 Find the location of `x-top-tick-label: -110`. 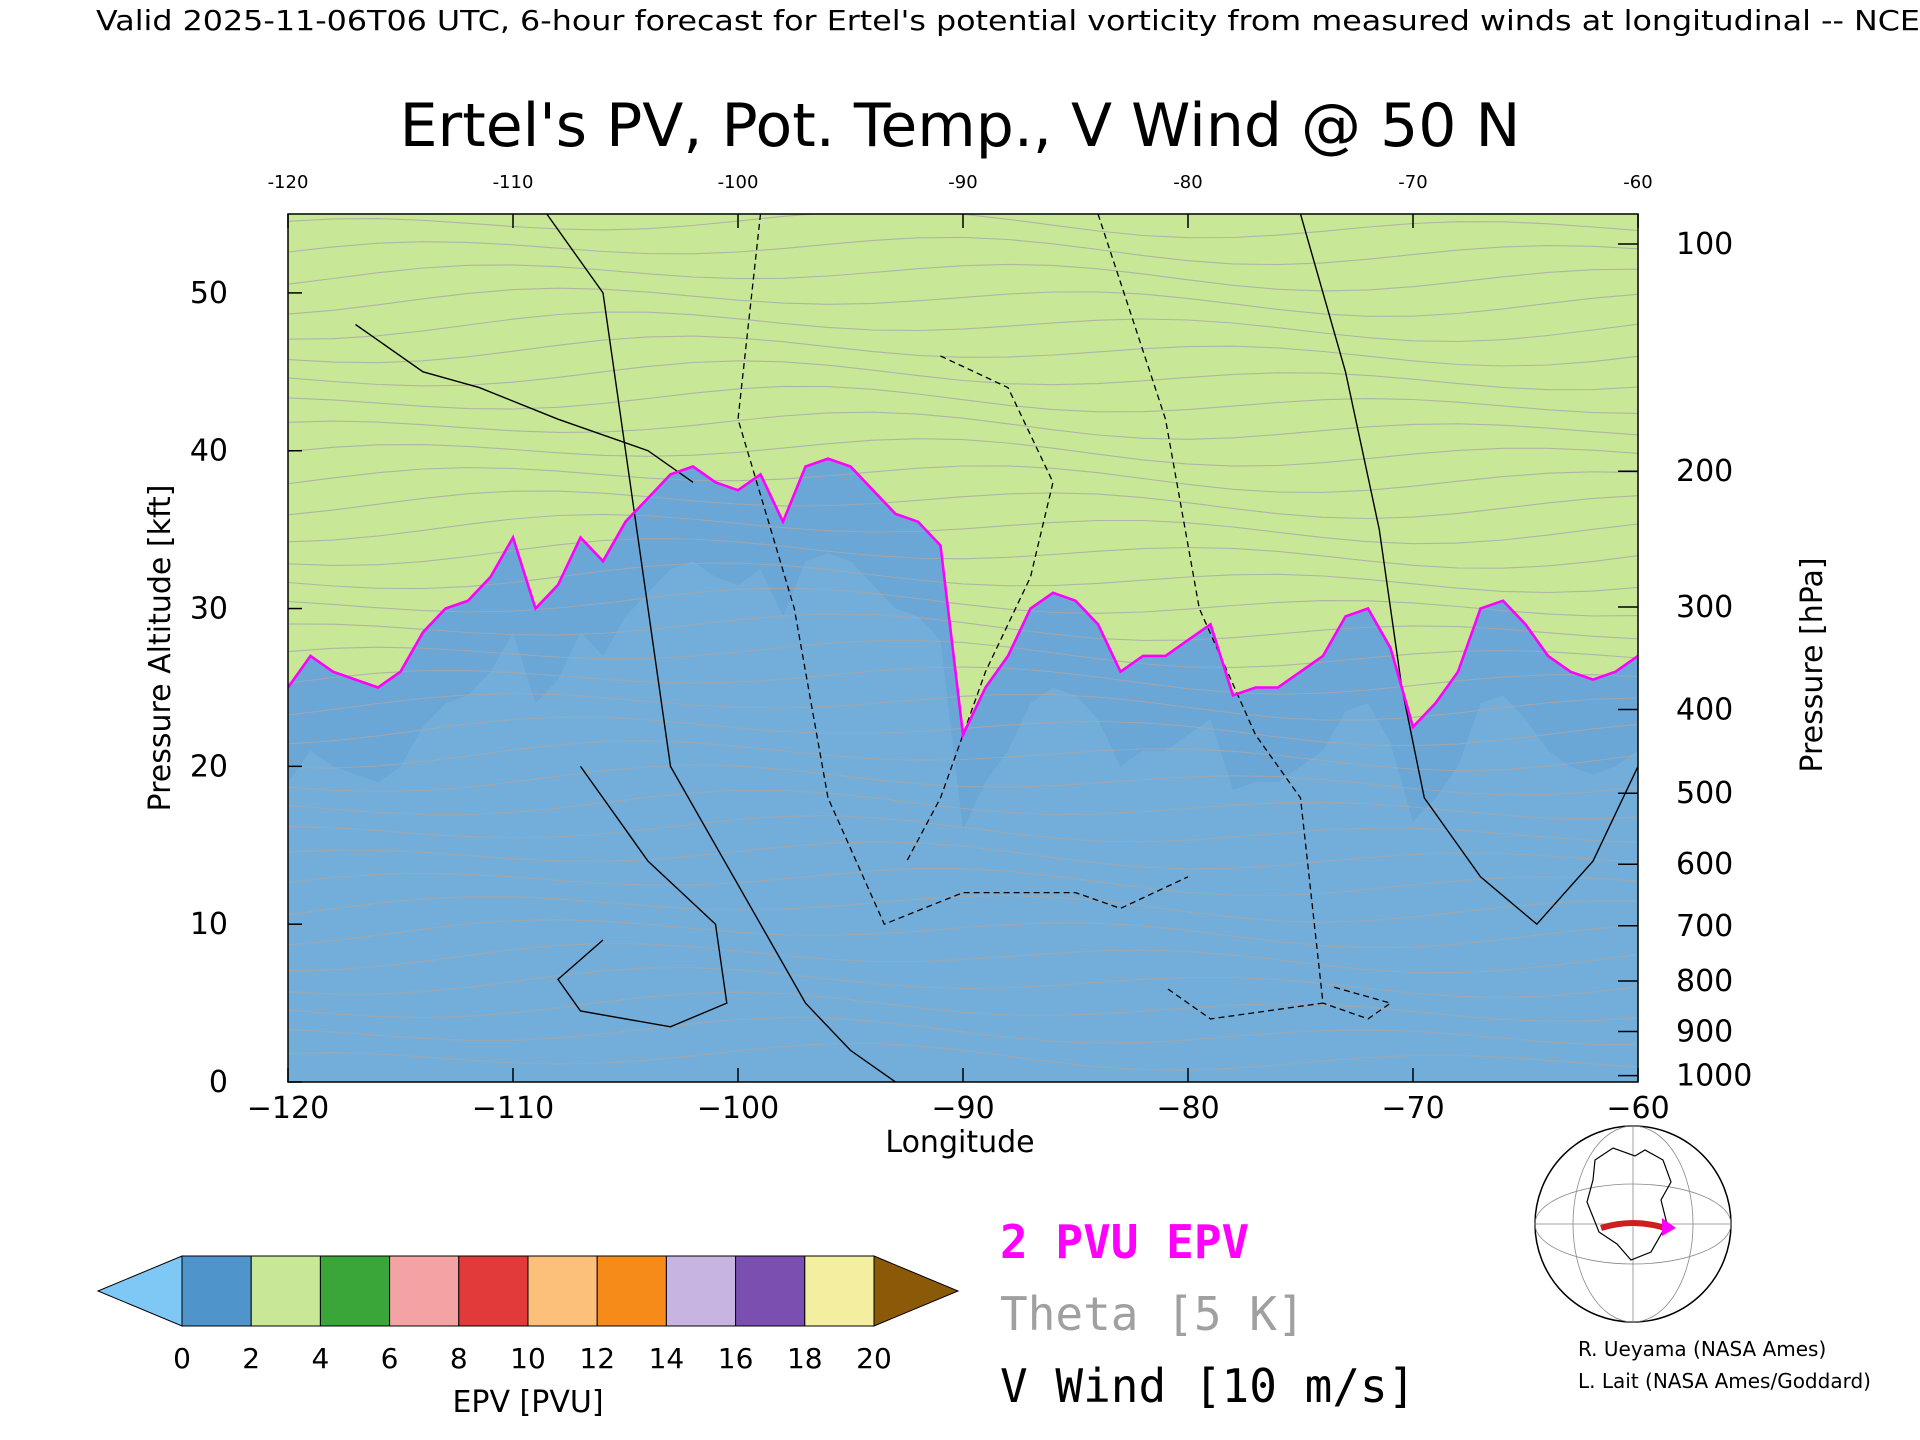

x-top-tick-label: -110 is located at coordinates (513, 182).